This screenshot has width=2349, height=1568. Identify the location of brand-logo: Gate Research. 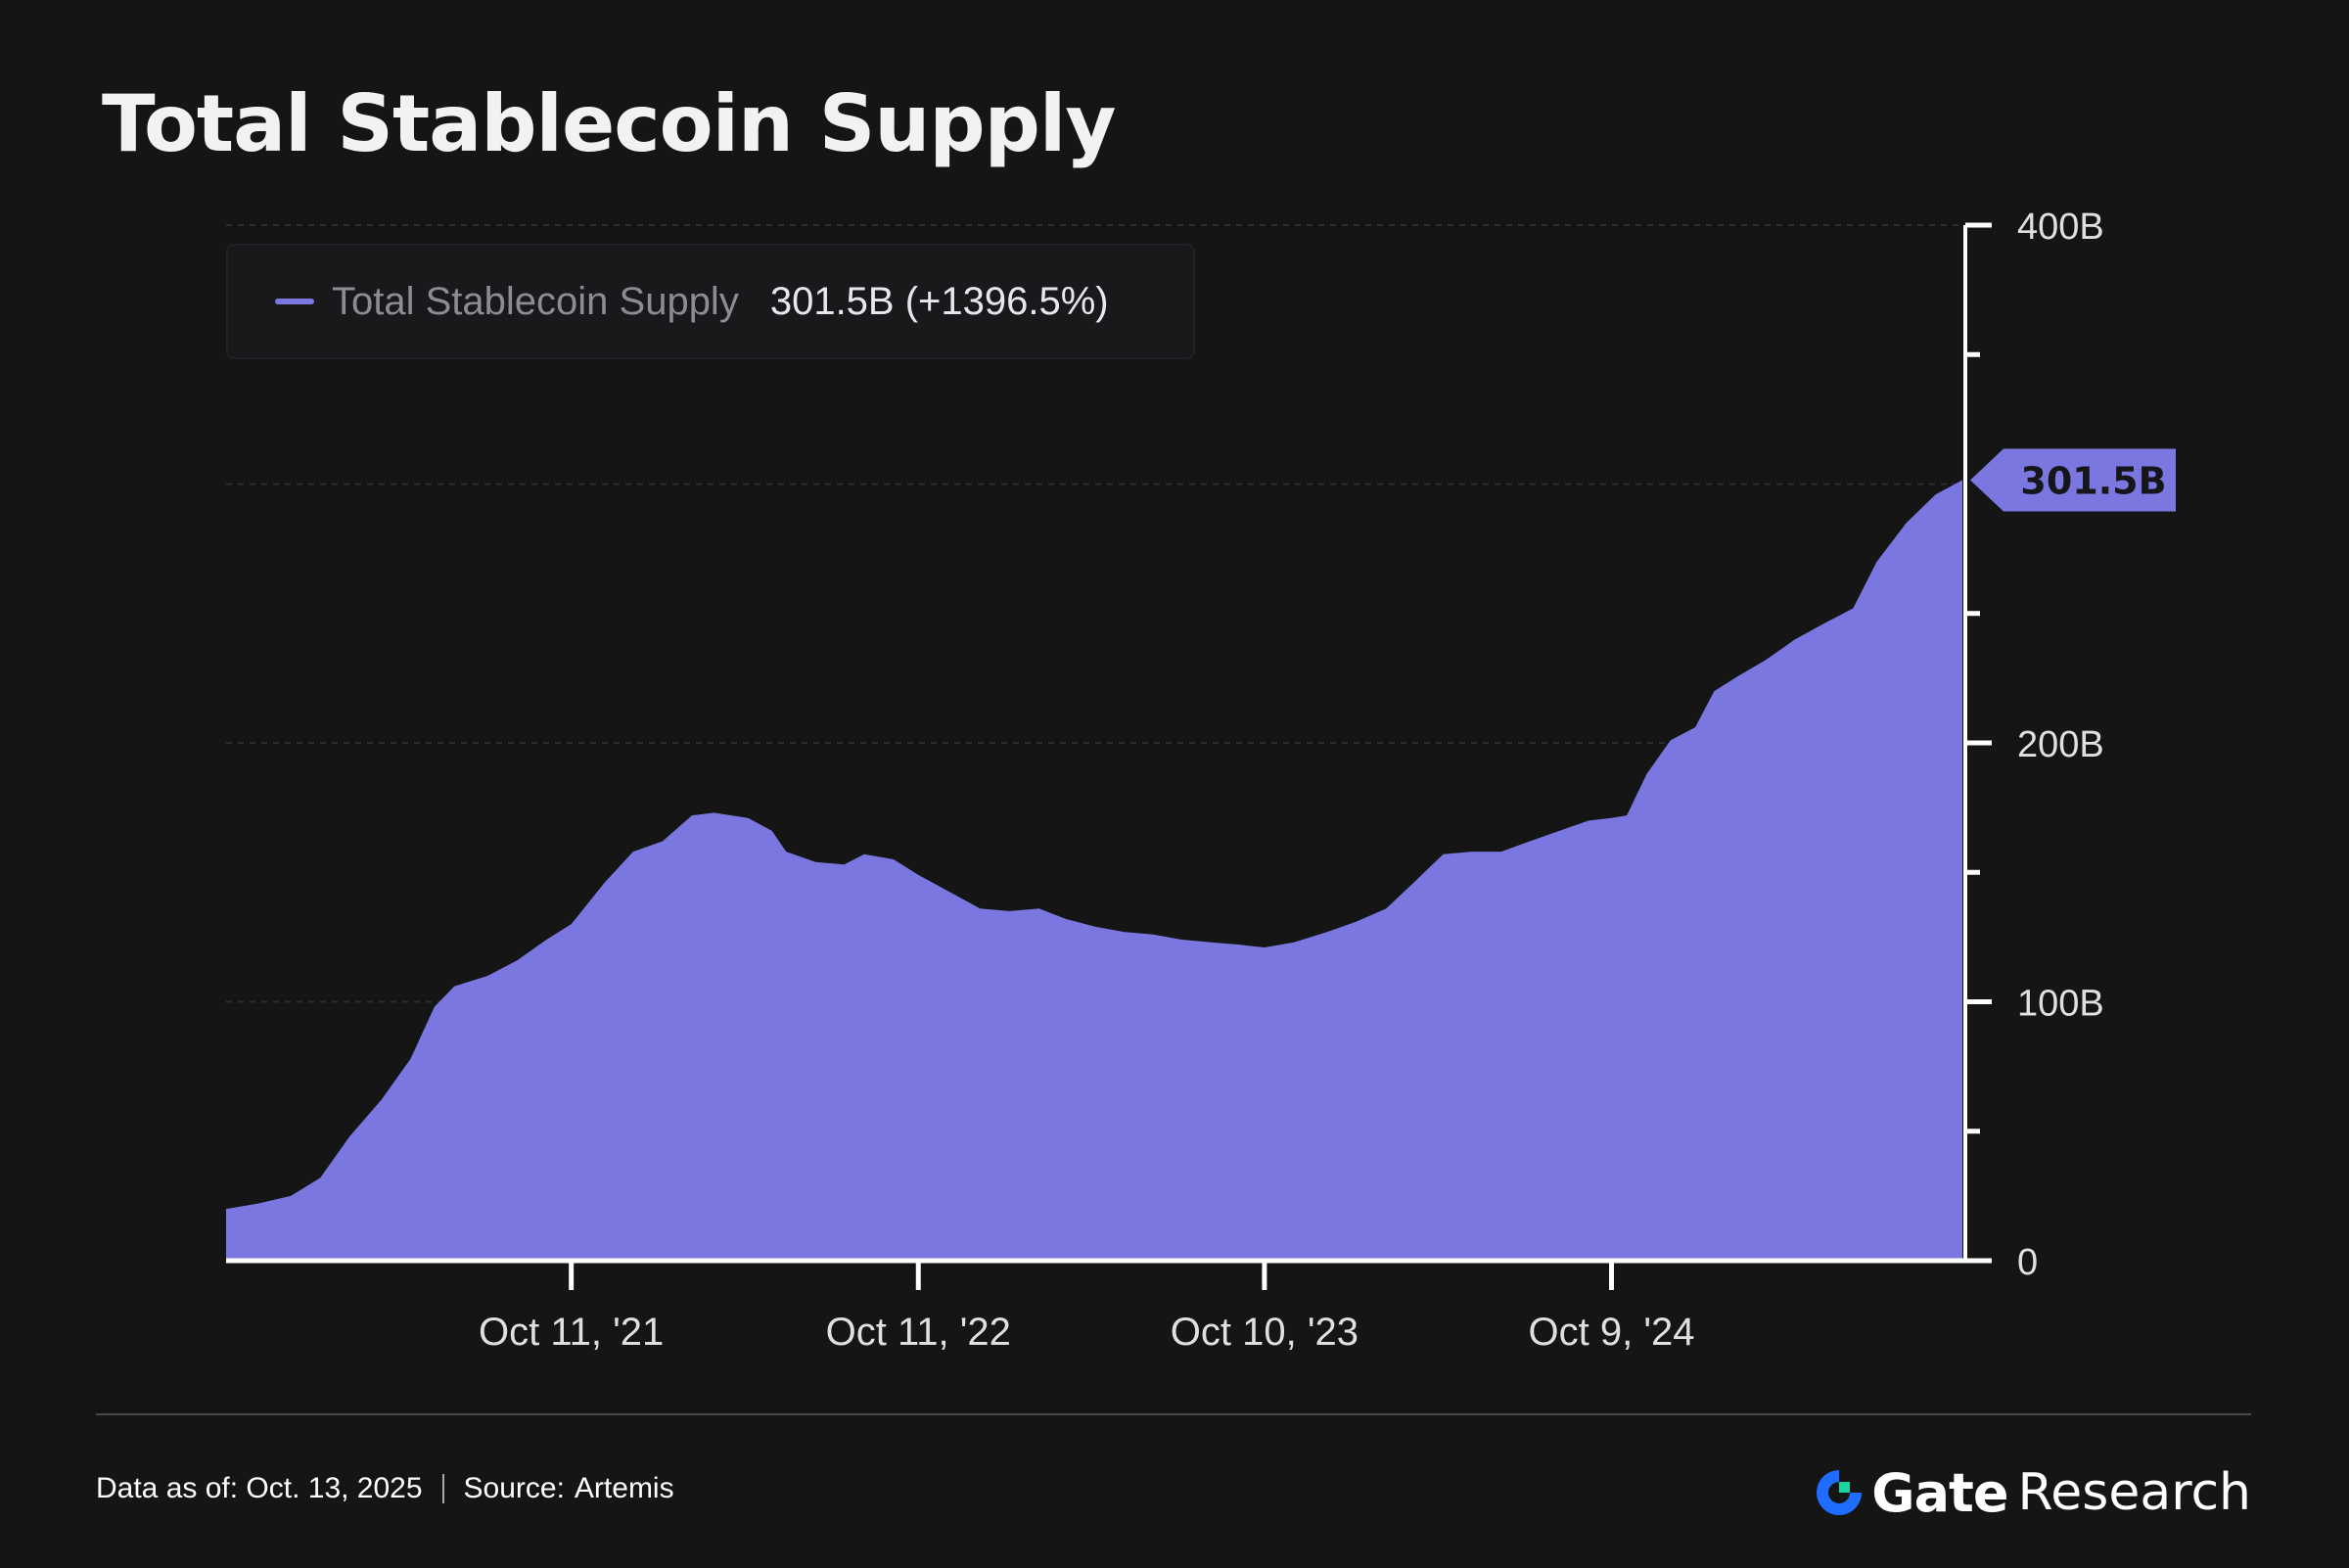
(2032, 1492).